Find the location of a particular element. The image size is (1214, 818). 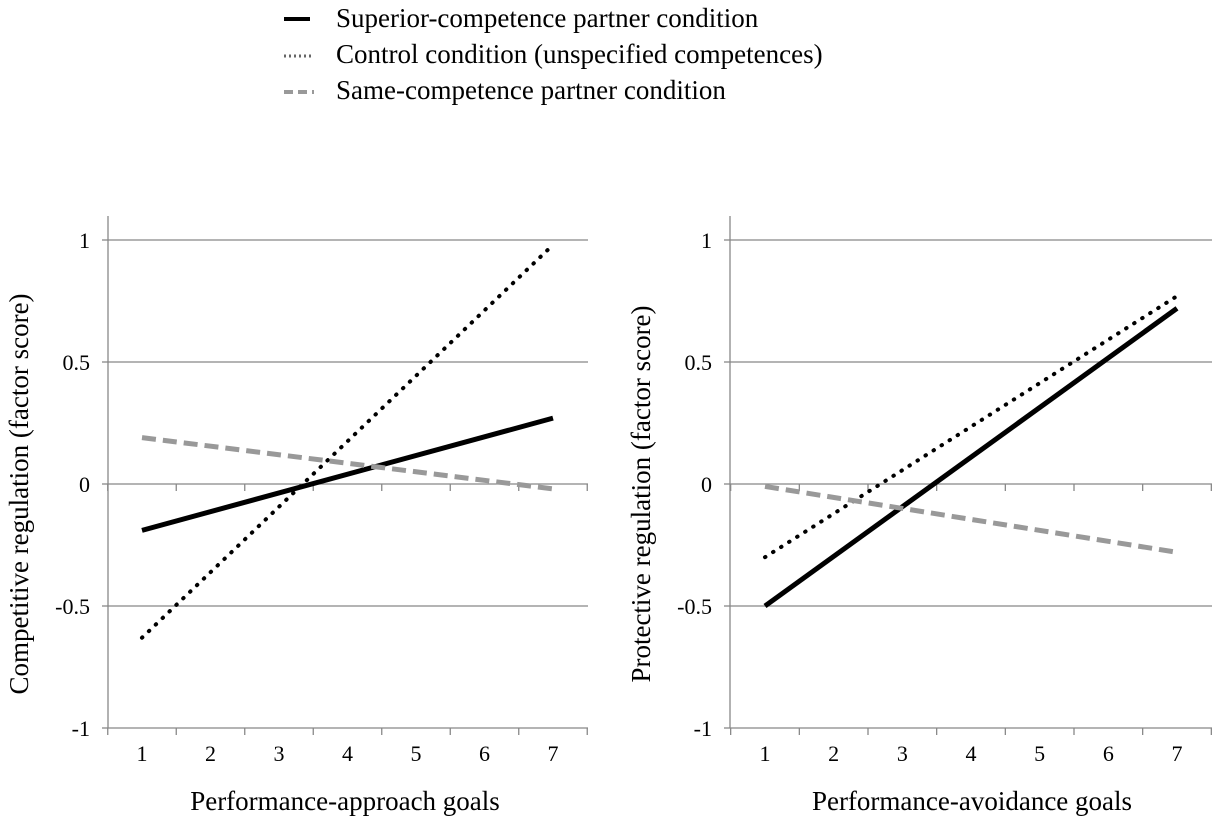

legend-item-same: Same-competence partner condition is located at coordinates (499, 90).